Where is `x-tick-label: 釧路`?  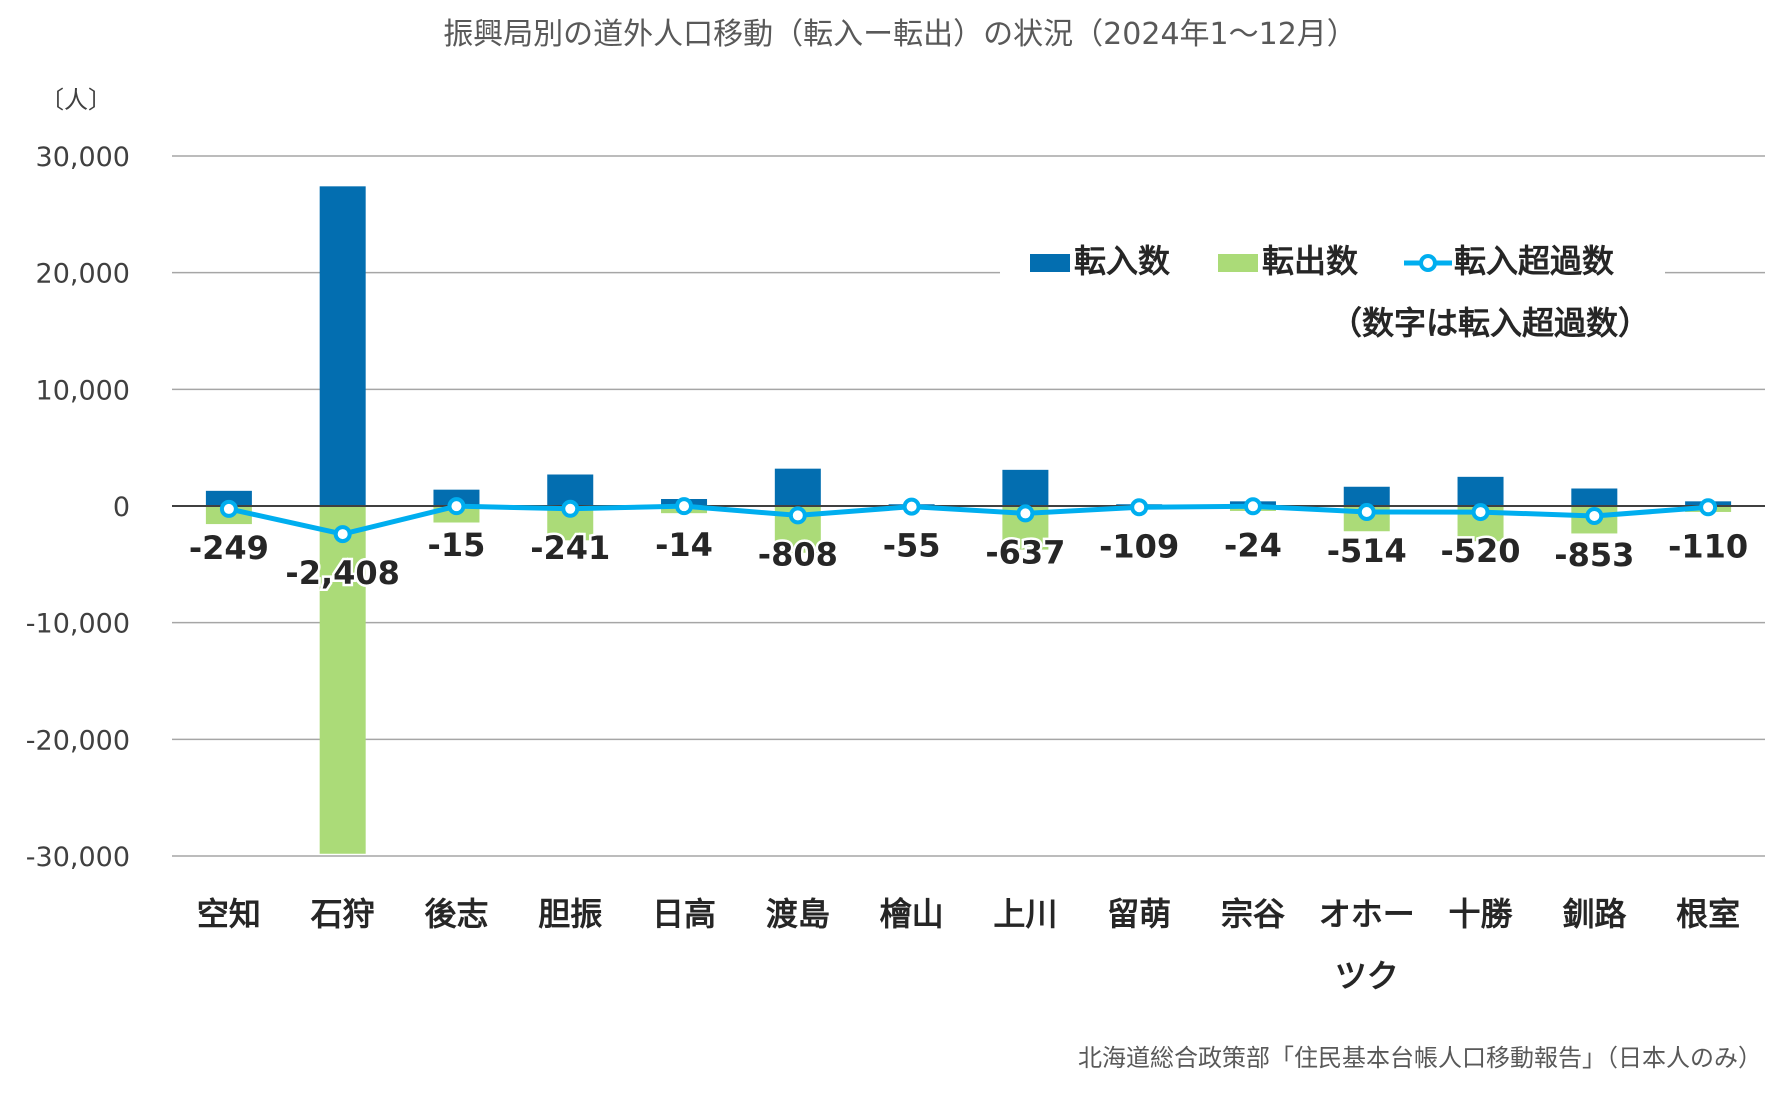
x-tick-label: 釧路 is located at coordinates (1594, 914).